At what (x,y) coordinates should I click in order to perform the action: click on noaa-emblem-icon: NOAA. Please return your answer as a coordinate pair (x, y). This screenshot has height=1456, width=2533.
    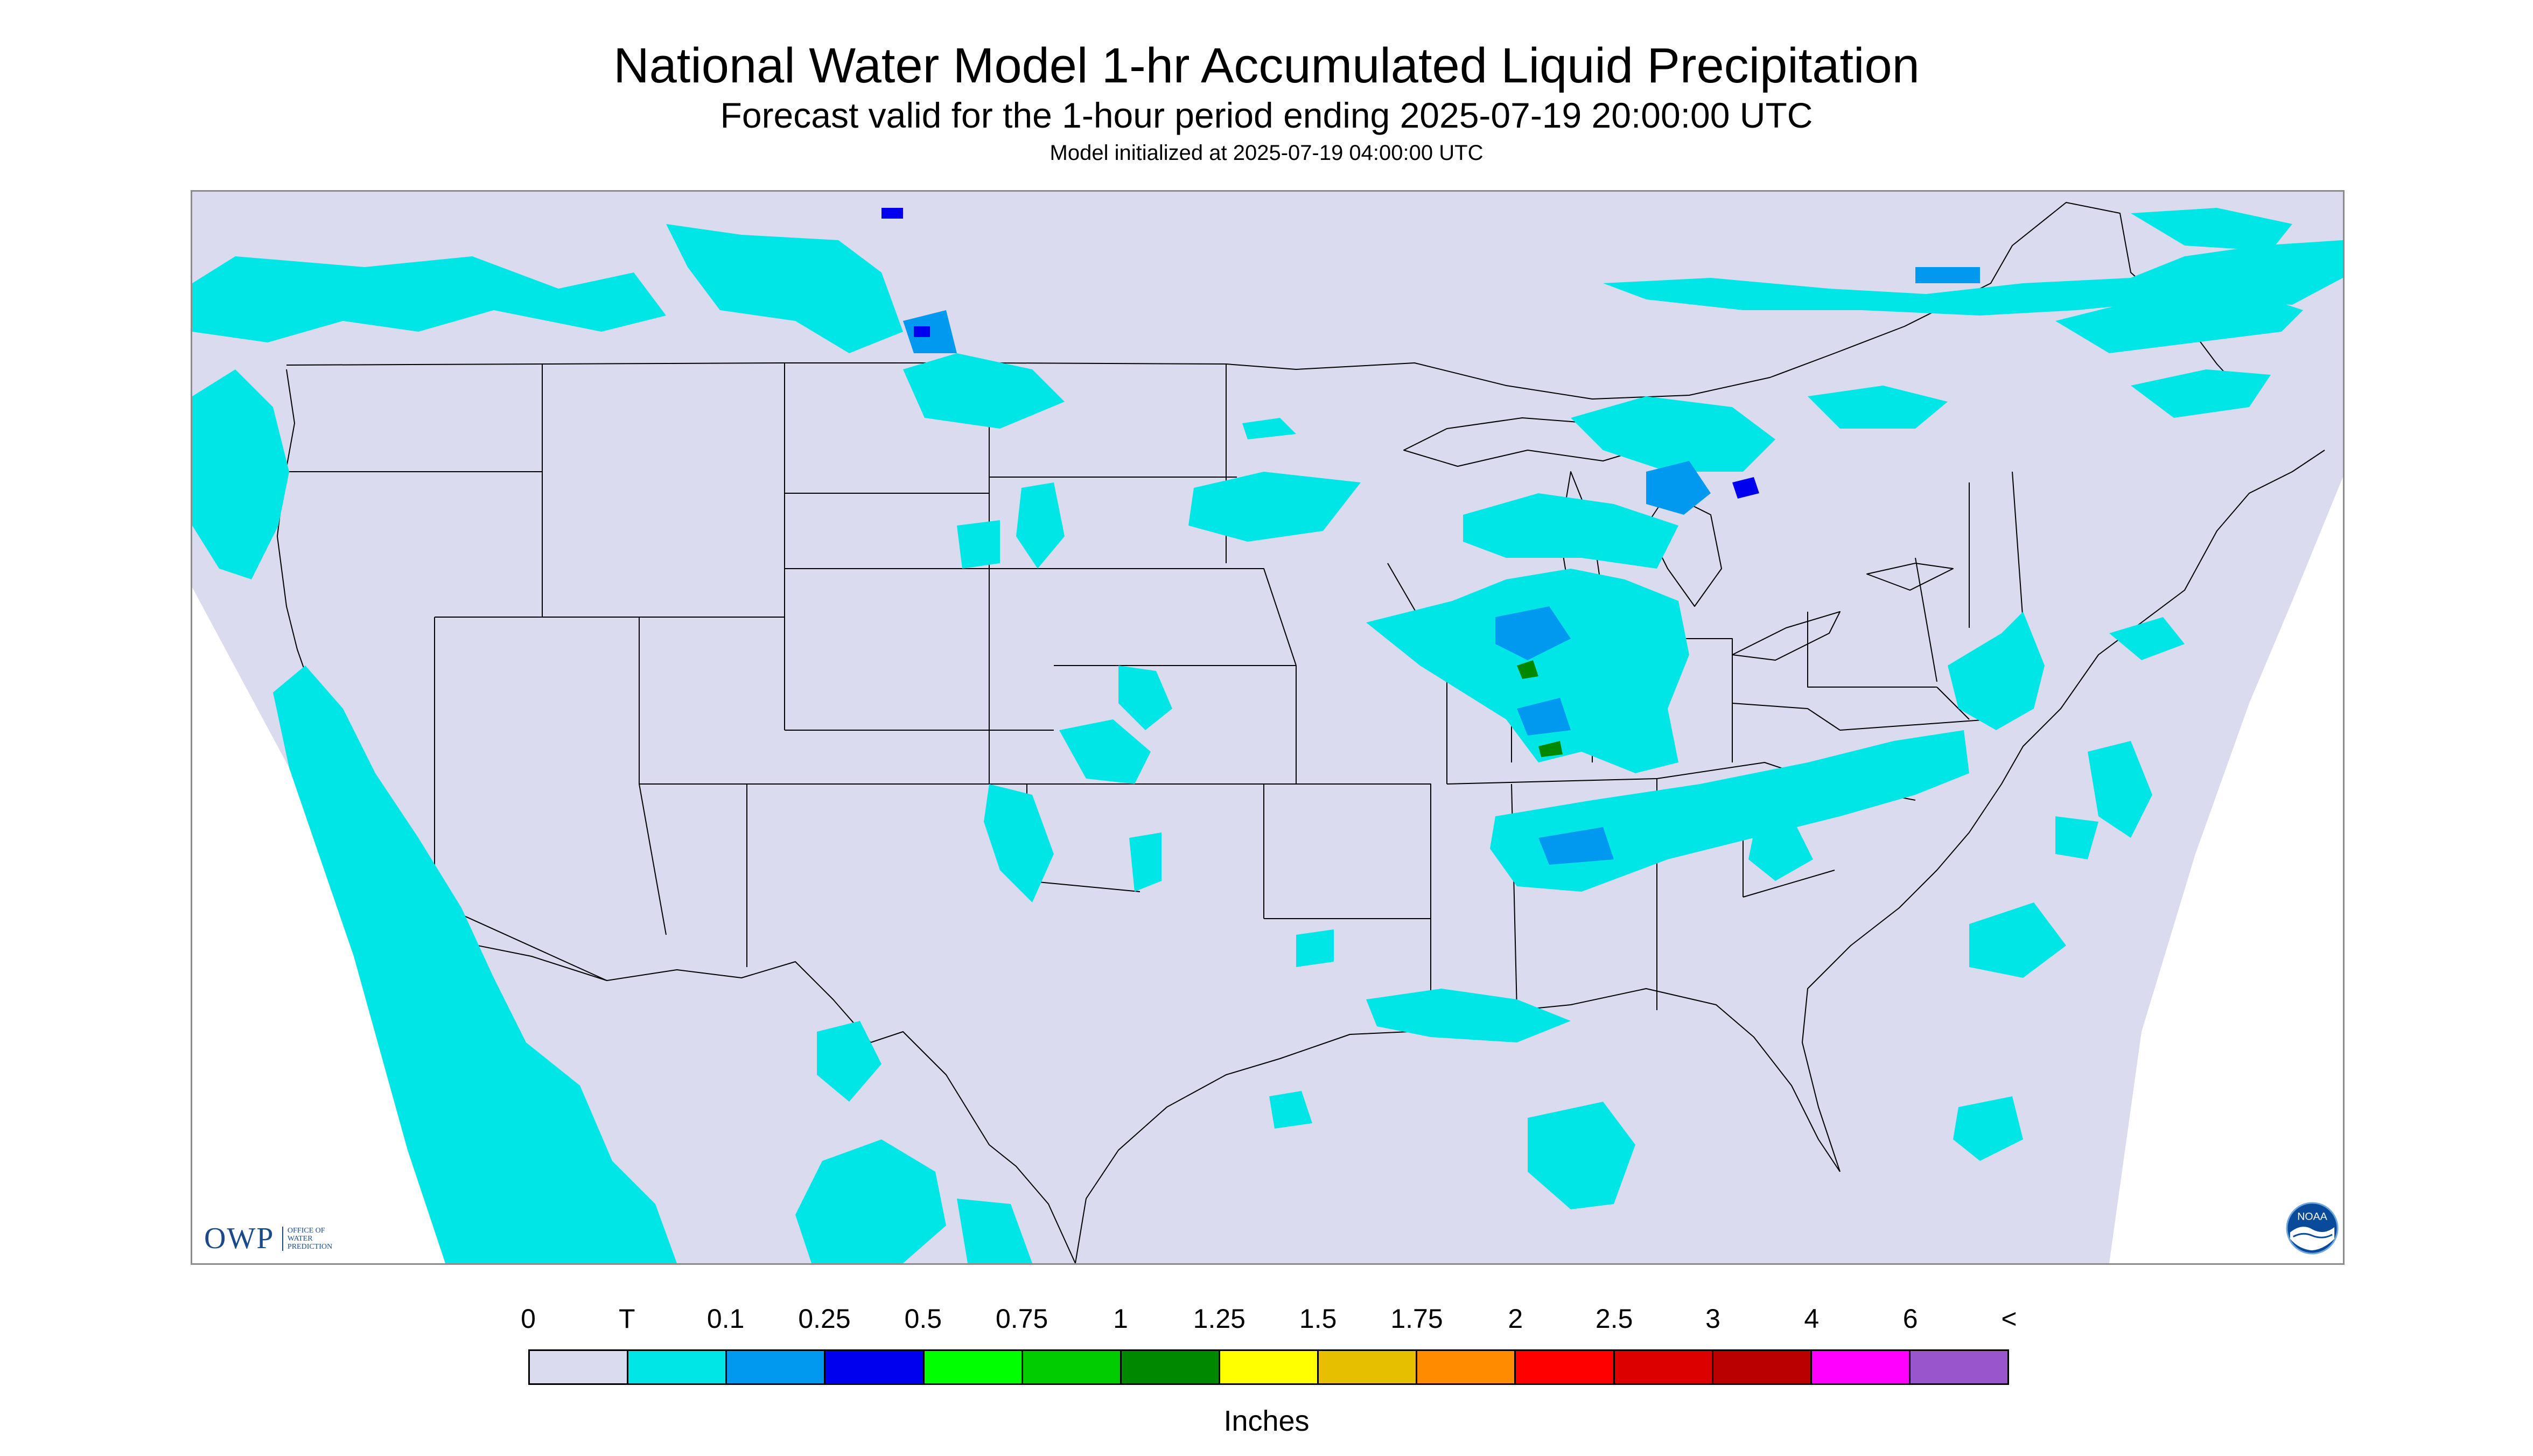
    Looking at the image, I should click on (2312, 1228).